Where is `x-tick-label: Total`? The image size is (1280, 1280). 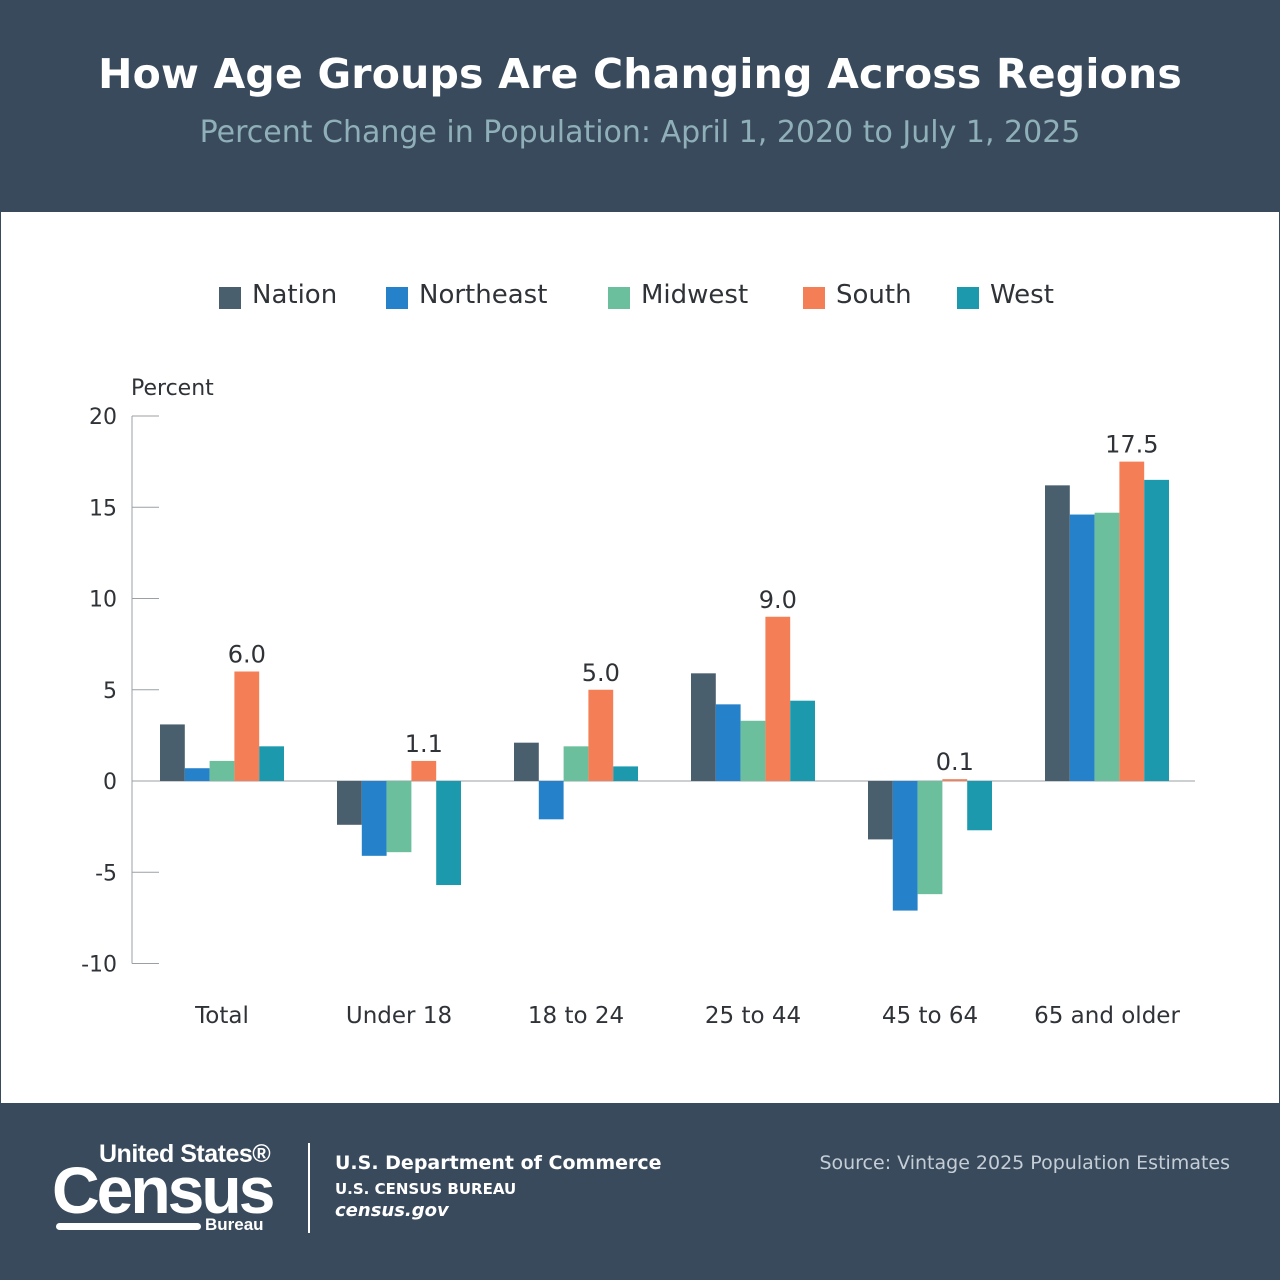 x-tick-label: Total is located at coordinates (221, 1016).